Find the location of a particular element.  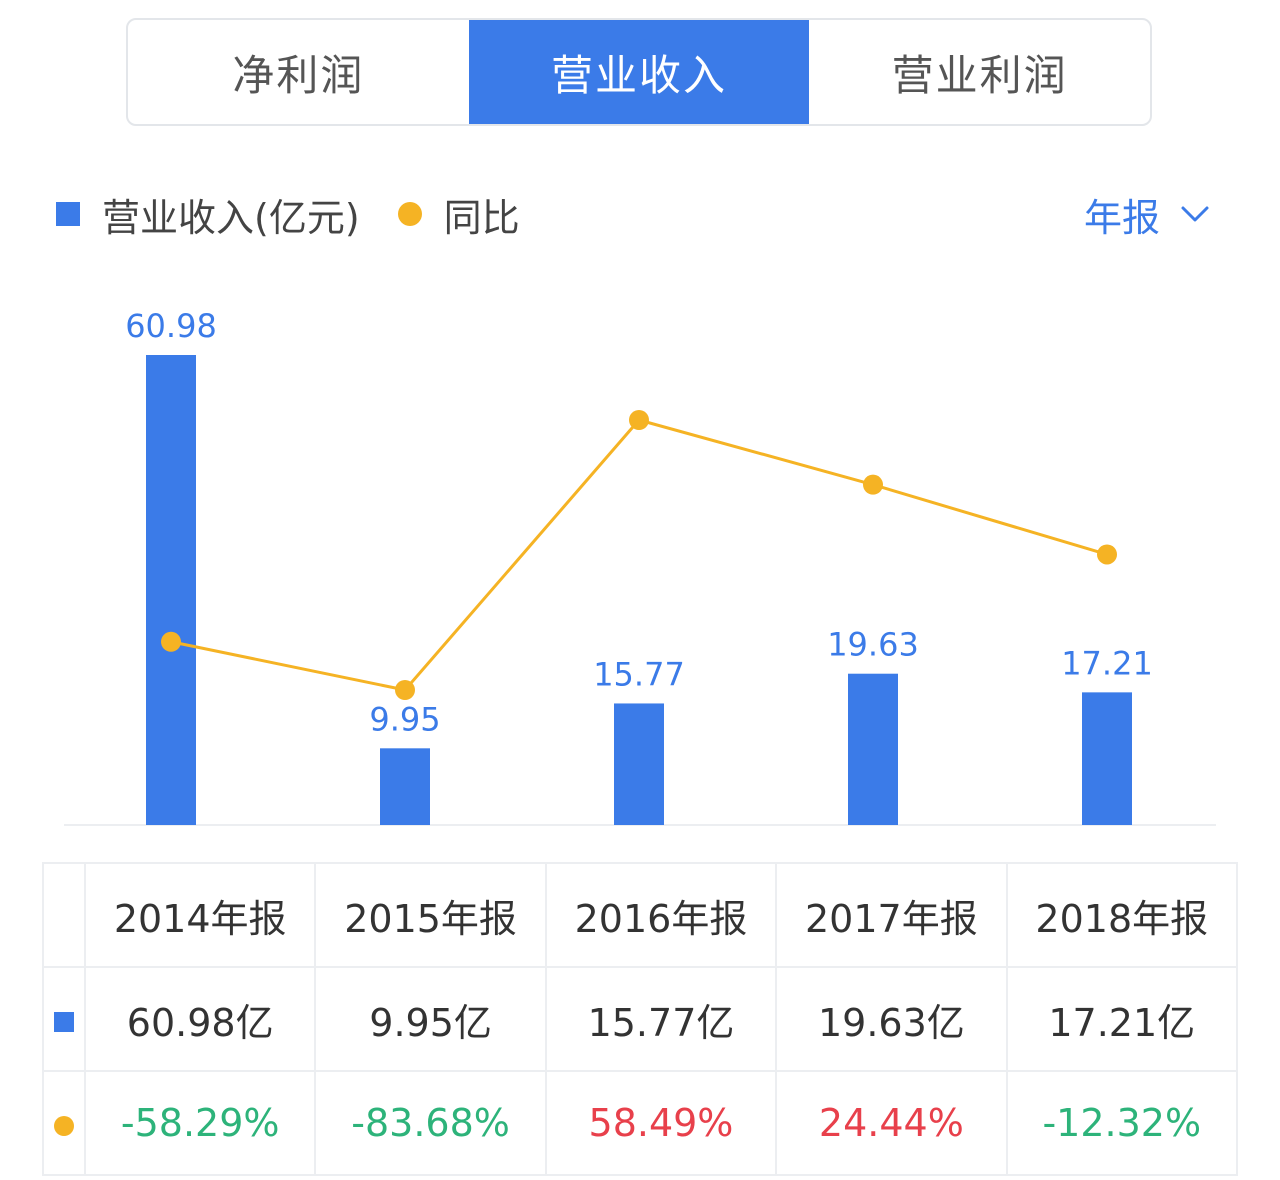

period-select-value: 年报 is located at coordinates (1121, 217).